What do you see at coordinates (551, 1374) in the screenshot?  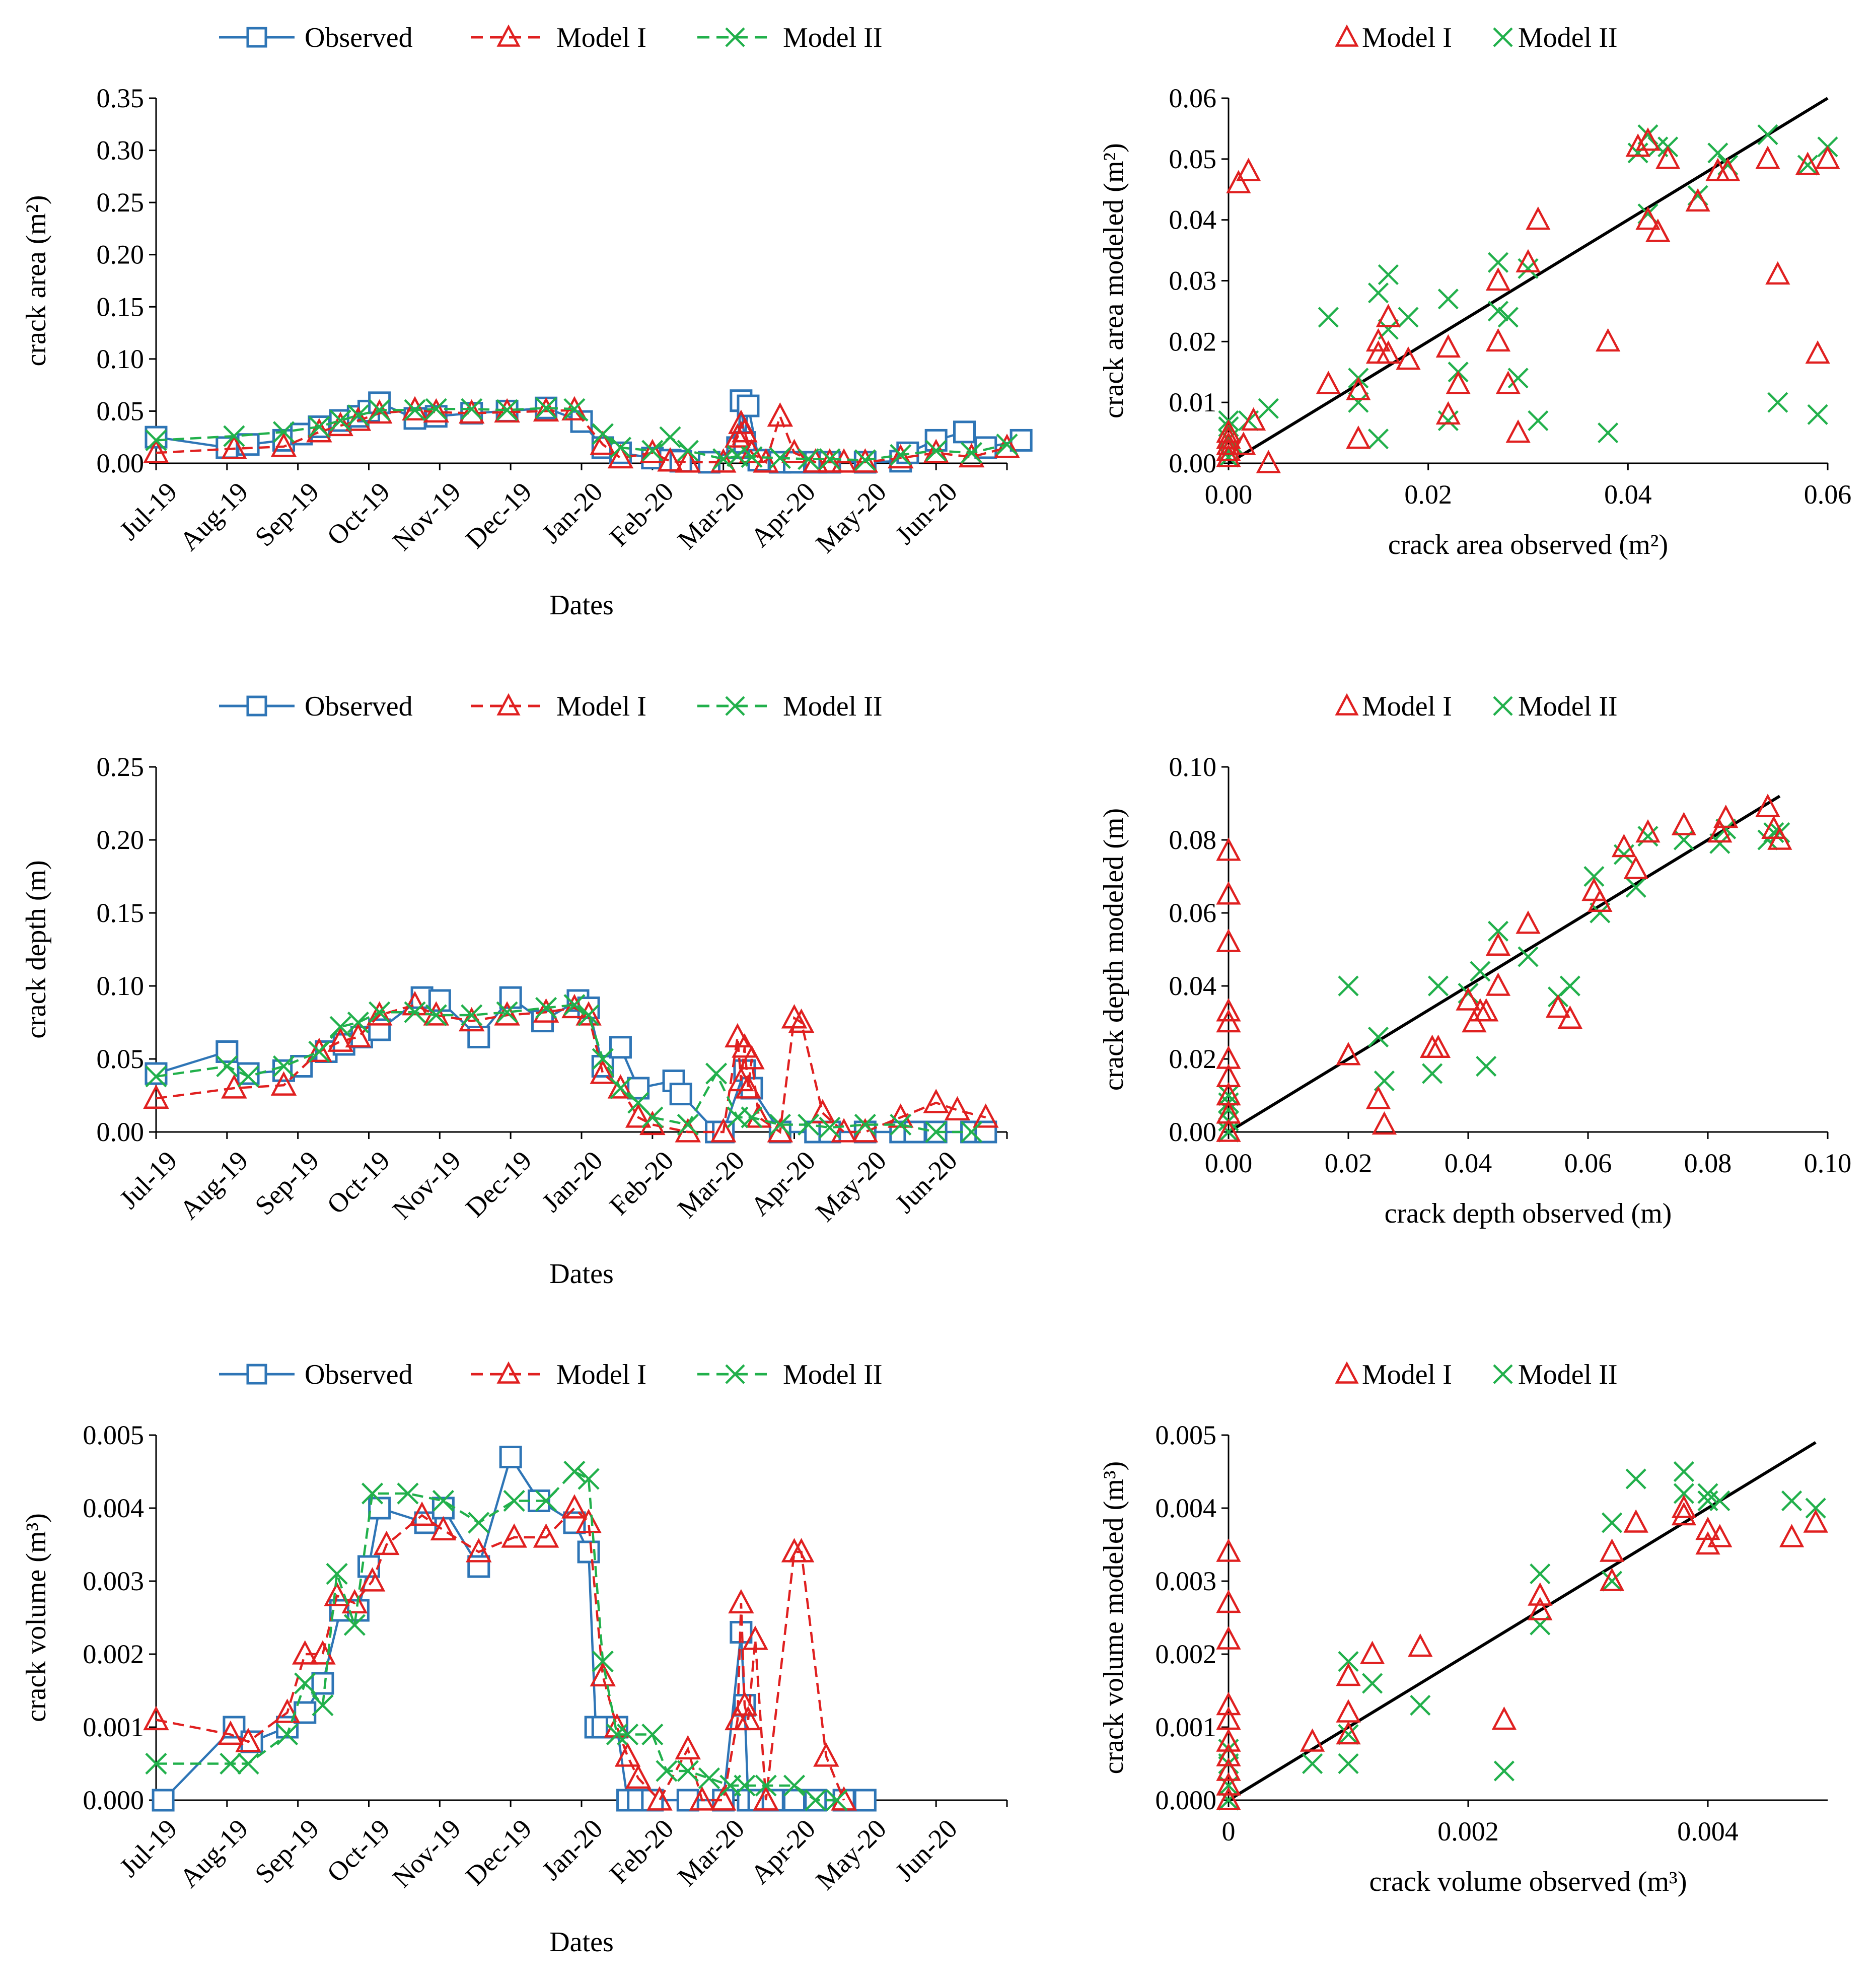 I see `legend: Observed Model I Model II` at bounding box center [551, 1374].